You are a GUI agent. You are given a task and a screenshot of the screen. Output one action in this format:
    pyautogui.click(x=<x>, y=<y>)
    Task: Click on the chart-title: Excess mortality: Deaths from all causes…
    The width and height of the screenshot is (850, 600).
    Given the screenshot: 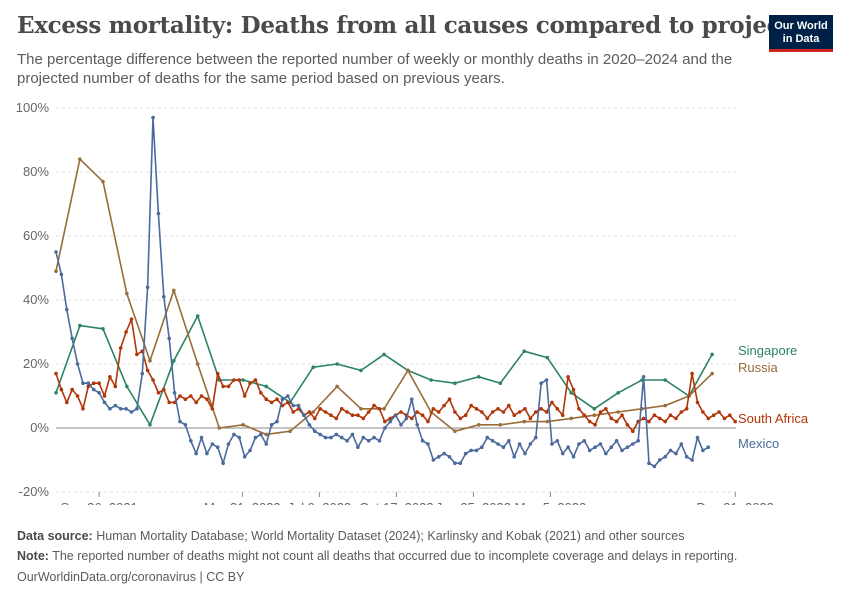 What is the action you would take?
    pyautogui.click(x=424, y=25)
    